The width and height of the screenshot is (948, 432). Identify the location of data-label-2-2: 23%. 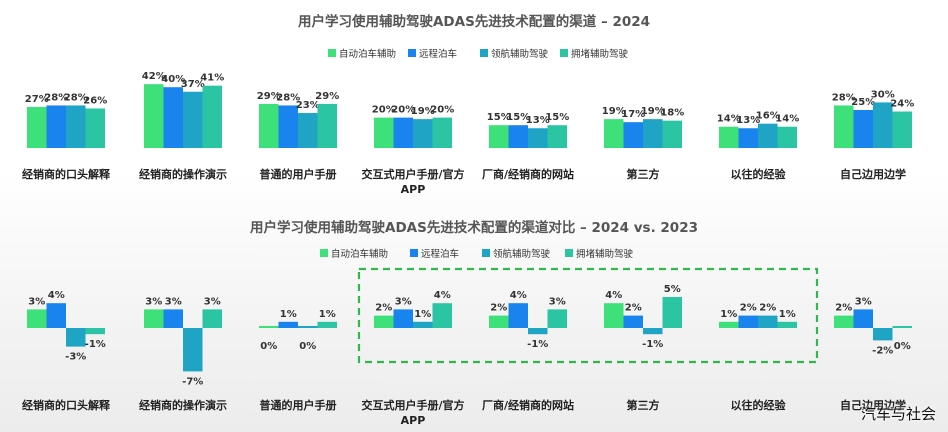
(308, 105).